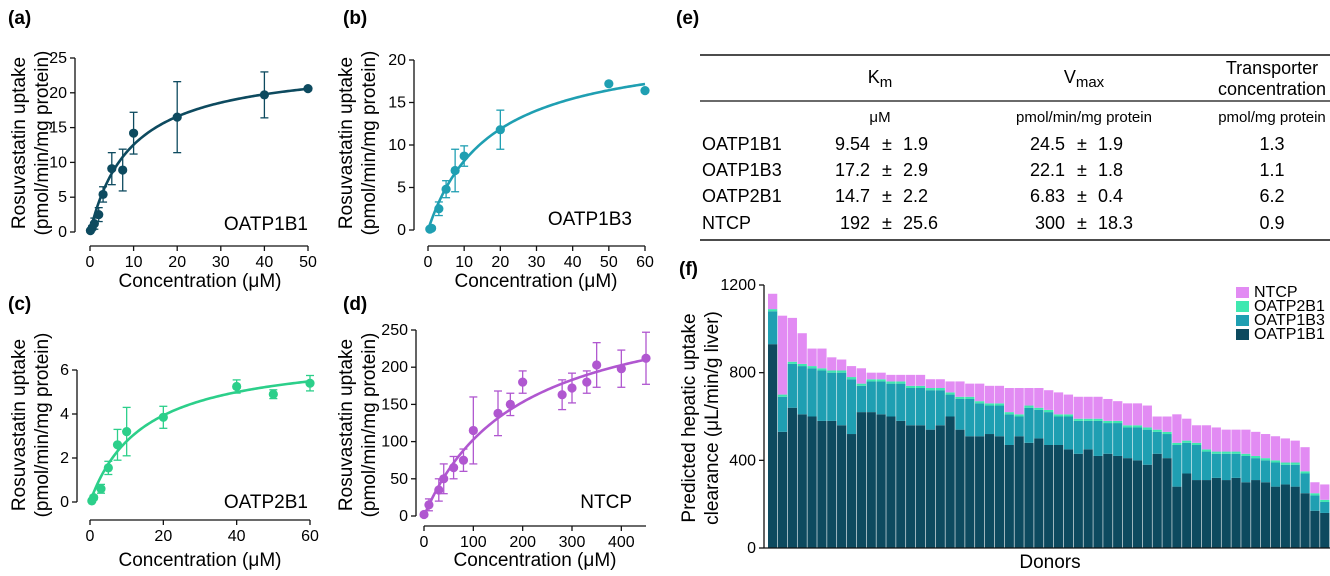 This screenshot has height=576, width=1330. Describe the element at coordinates (64, 458) in the screenshot. I see `y-tick-label: 2` at that location.